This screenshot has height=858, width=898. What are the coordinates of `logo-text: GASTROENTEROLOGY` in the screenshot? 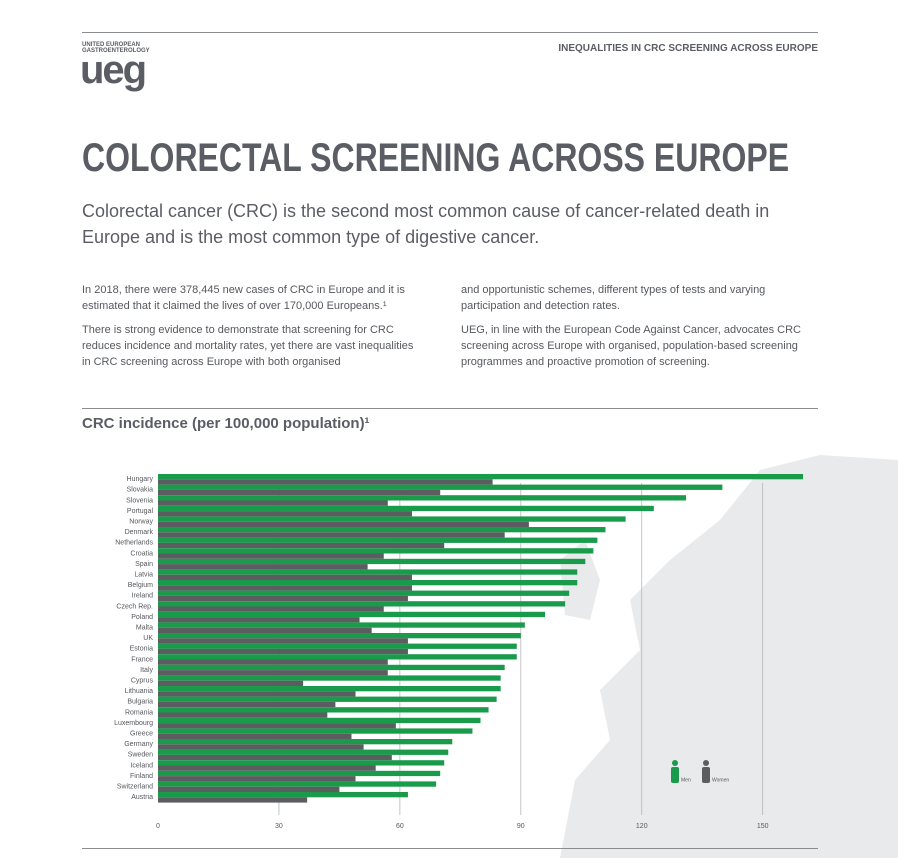 It's located at (116, 51).